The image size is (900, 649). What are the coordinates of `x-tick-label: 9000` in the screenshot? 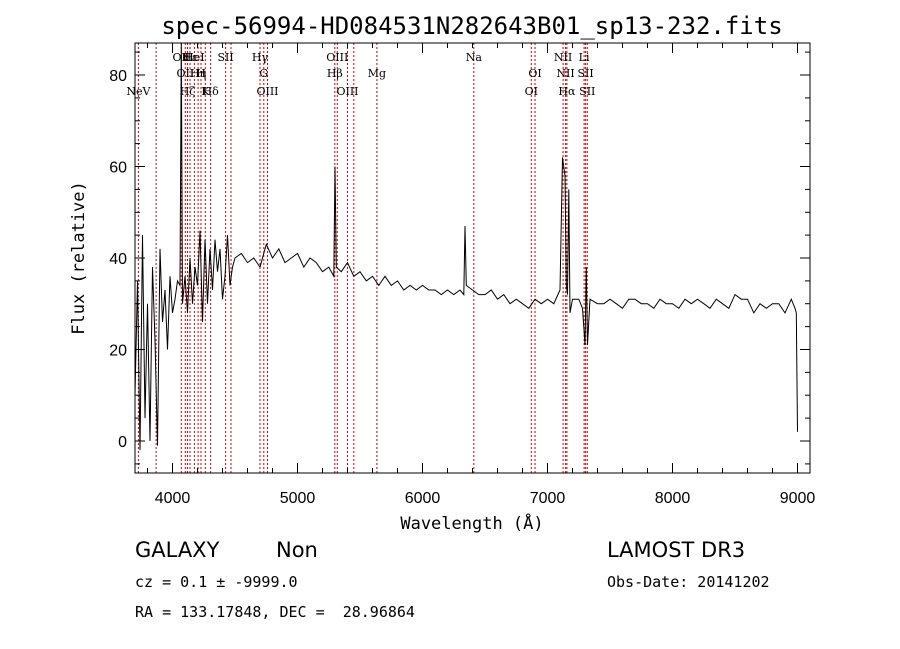 It's located at (798, 498).